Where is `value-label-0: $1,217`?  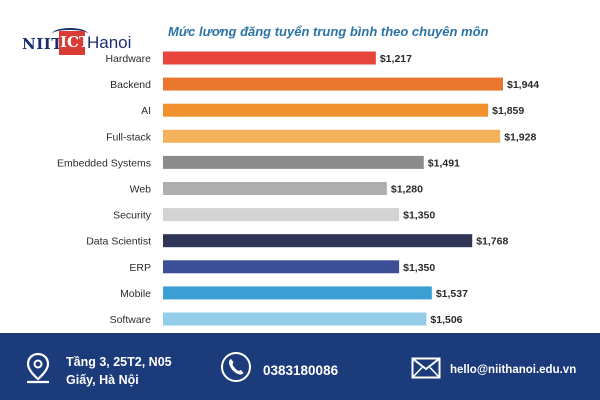 value-label-0: $1,217 is located at coordinates (396, 59).